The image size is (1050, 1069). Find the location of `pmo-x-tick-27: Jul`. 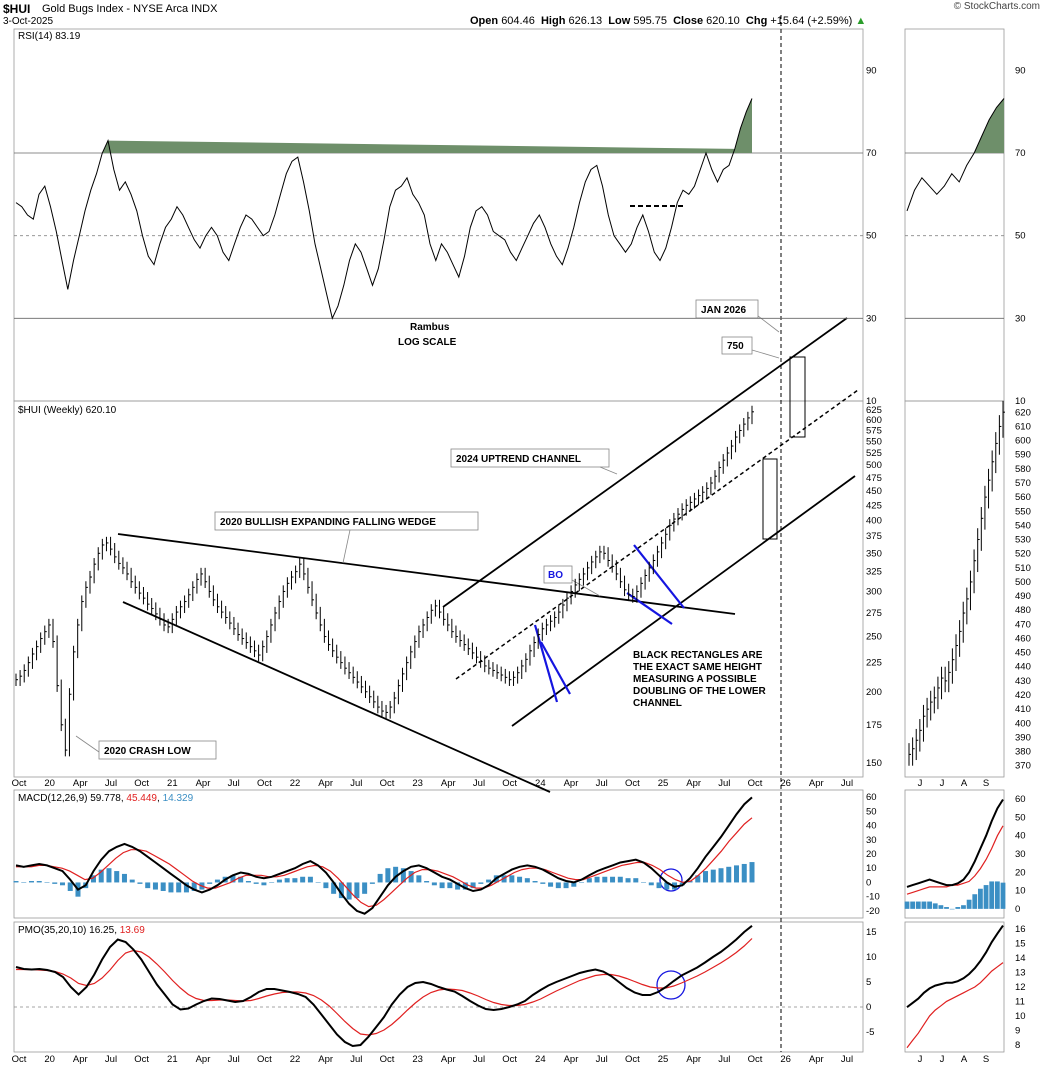

pmo-x-tick-27: Jul is located at coordinates (847, 1059).